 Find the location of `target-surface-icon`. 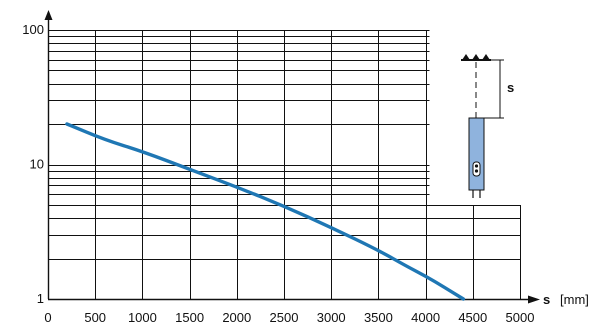

target-surface-icon is located at coordinates (476, 57).